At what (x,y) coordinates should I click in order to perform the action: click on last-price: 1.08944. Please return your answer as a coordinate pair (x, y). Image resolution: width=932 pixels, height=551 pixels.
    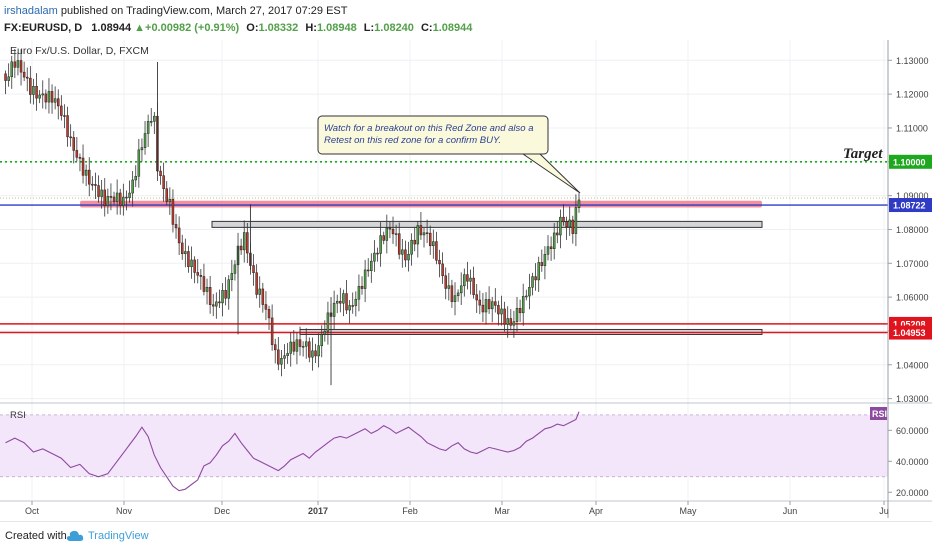
    Looking at the image, I should click on (111, 28).